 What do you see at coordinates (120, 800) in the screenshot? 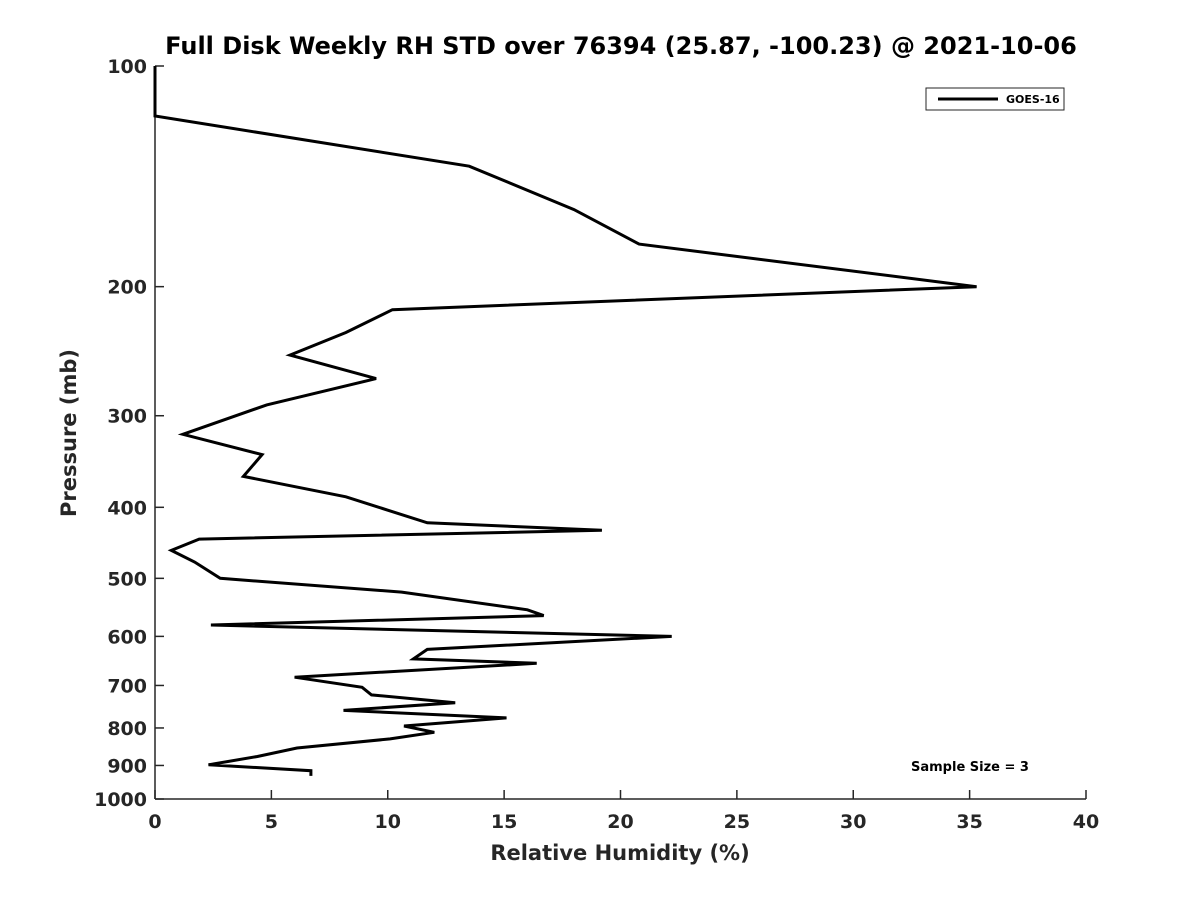
I see `y-tick-label: 1000` at bounding box center [120, 800].